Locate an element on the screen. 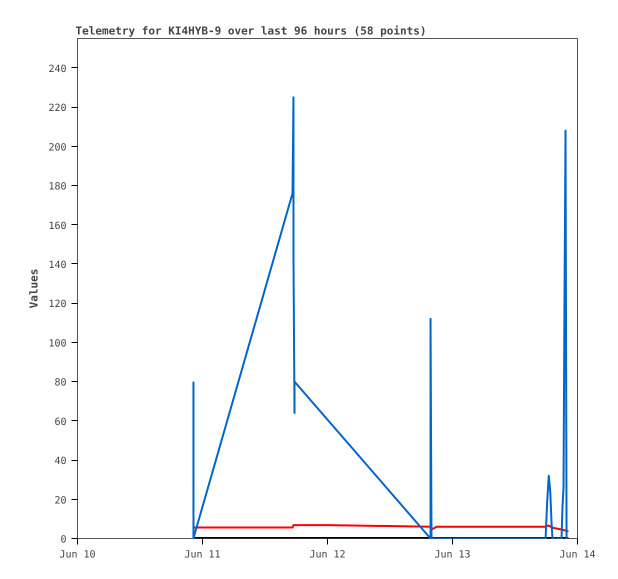  x-tick-label: Jun 11 is located at coordinates (202, 555).